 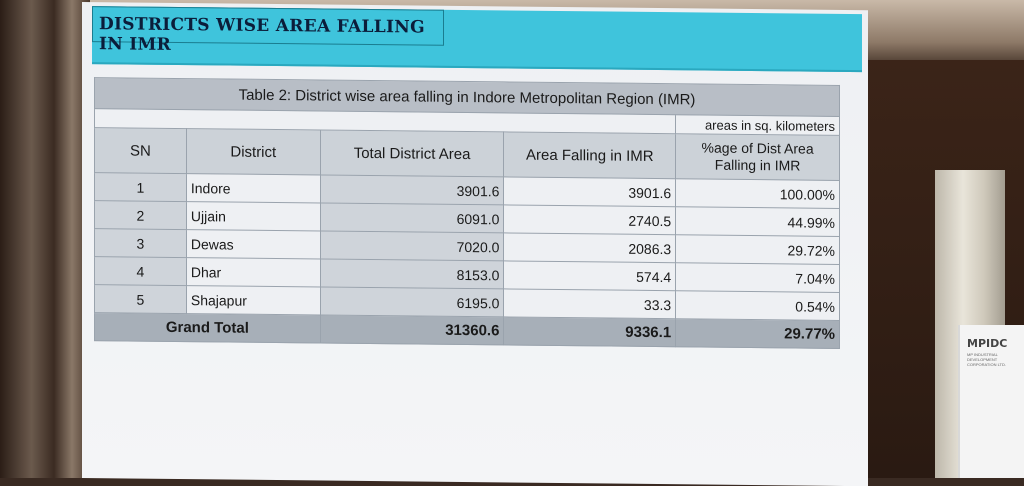 I want to click on grand-total-label: Grand Total, so click(x=207, y=327).